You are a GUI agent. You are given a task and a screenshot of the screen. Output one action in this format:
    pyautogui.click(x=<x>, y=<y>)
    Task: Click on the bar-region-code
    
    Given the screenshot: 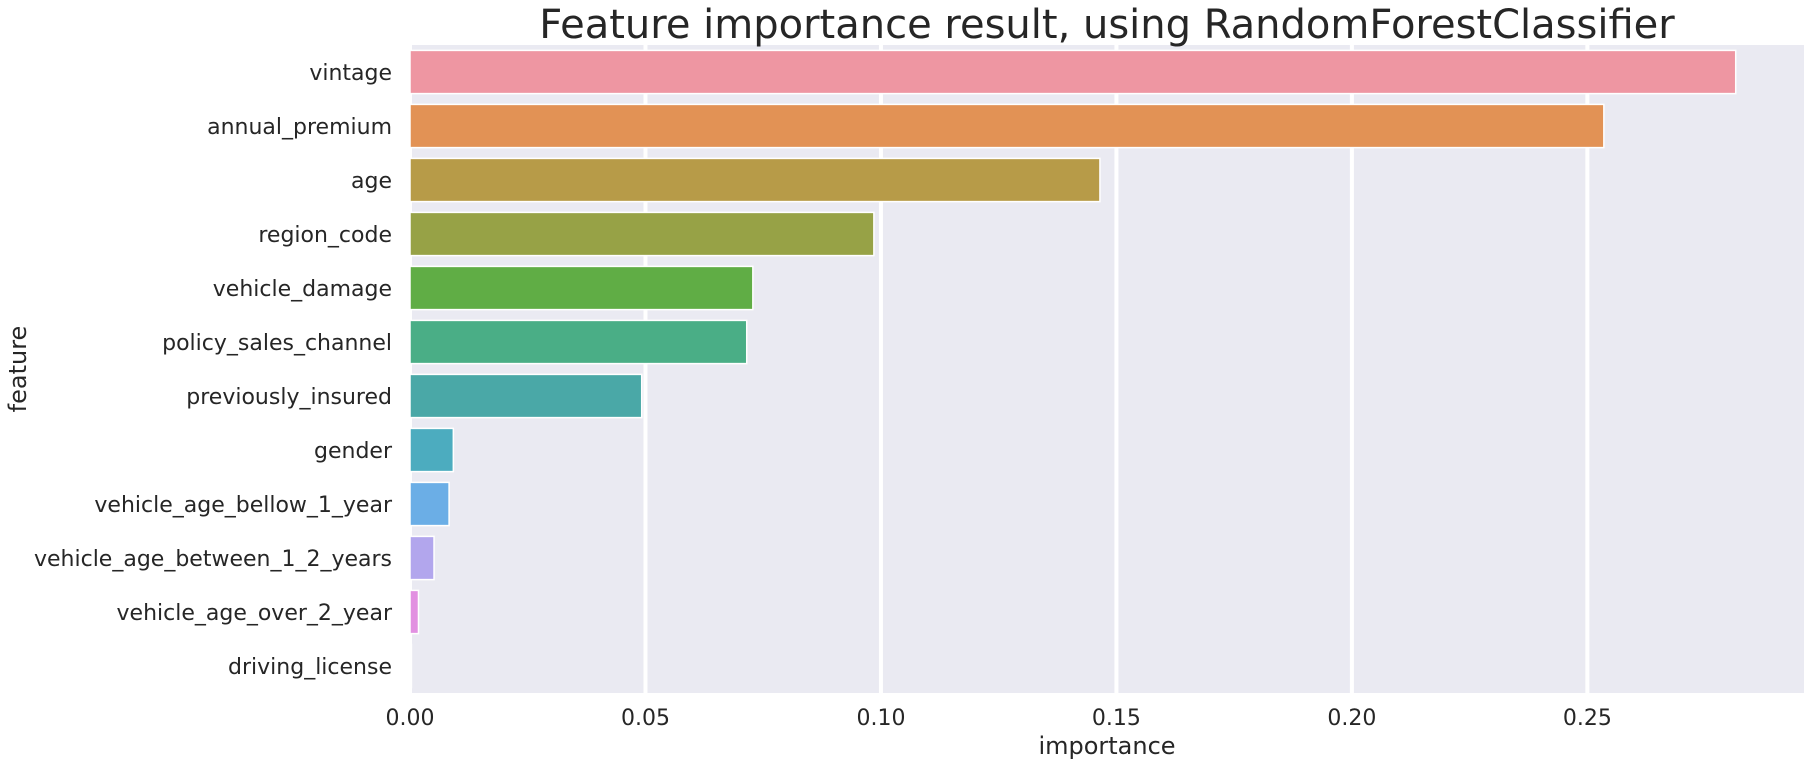 What is the action you would take?
    pyautogui.click(x=642, y=234)
    